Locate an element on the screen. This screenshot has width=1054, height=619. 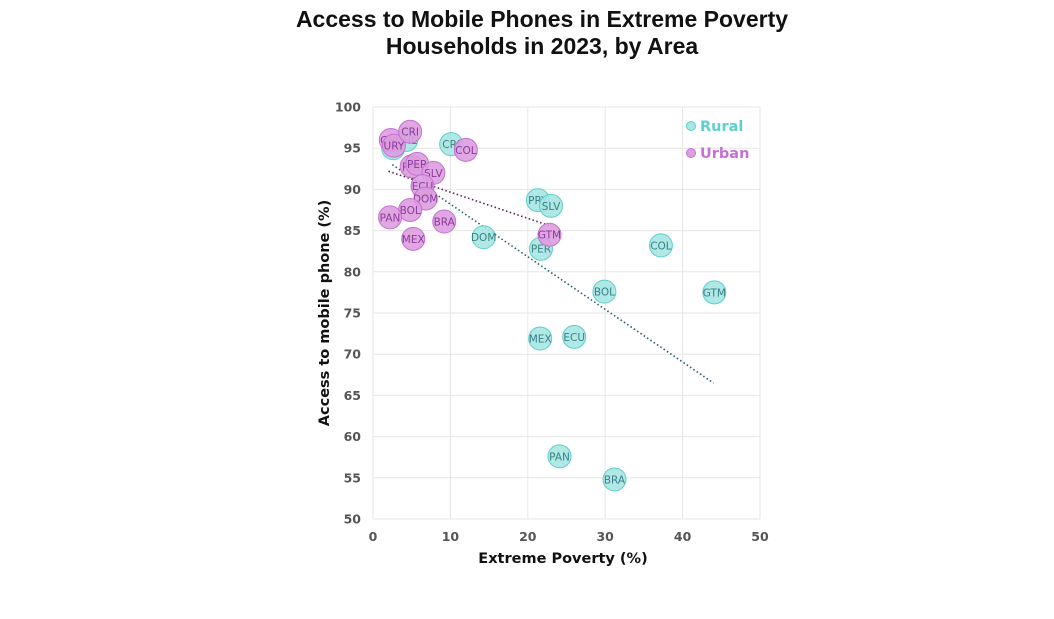
point-rural-bol is located at coordinates (604, 291).